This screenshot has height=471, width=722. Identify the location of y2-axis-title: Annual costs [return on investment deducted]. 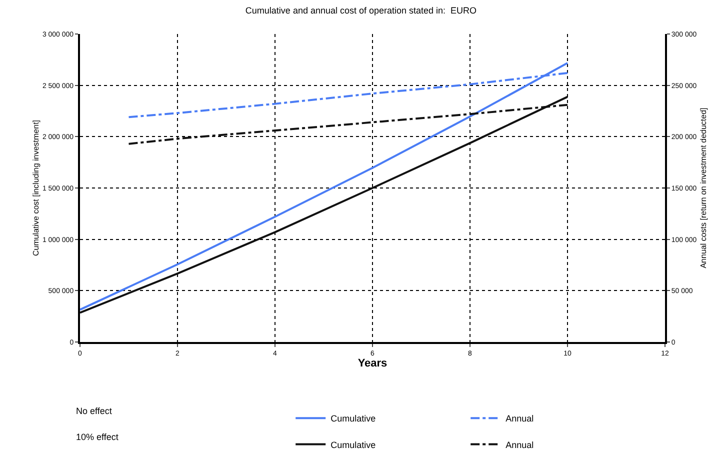
(703, 188).